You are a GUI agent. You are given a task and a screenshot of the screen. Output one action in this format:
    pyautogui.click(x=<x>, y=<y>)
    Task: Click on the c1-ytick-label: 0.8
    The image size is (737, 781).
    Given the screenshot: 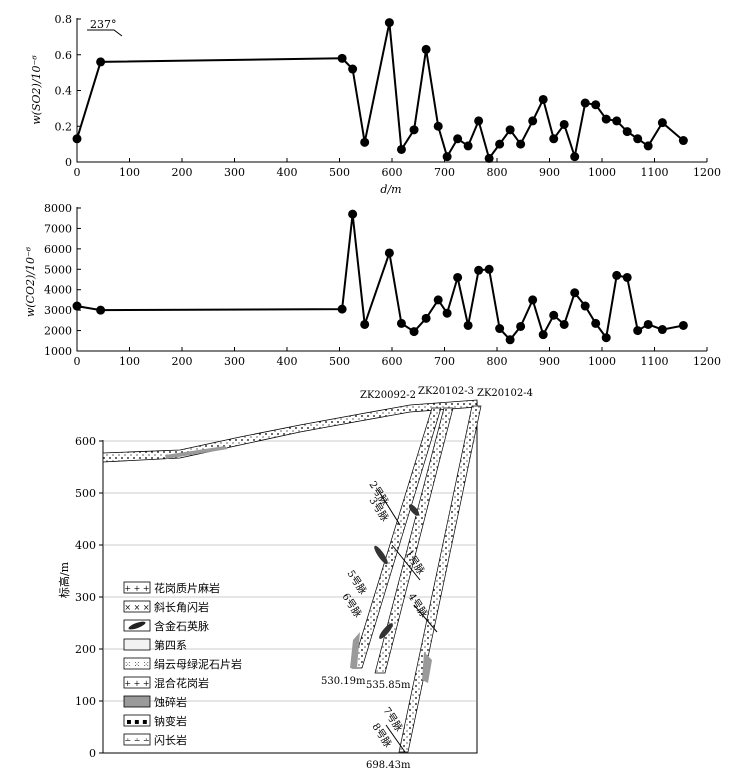 What is the action you would take?
    pyautogui.click(x=64, y=19)
    